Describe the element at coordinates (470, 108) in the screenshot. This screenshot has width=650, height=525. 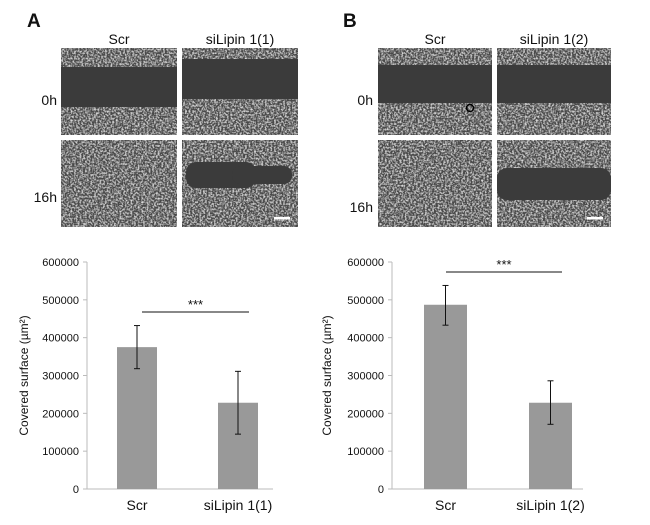
I see `marker-circle` at that location.